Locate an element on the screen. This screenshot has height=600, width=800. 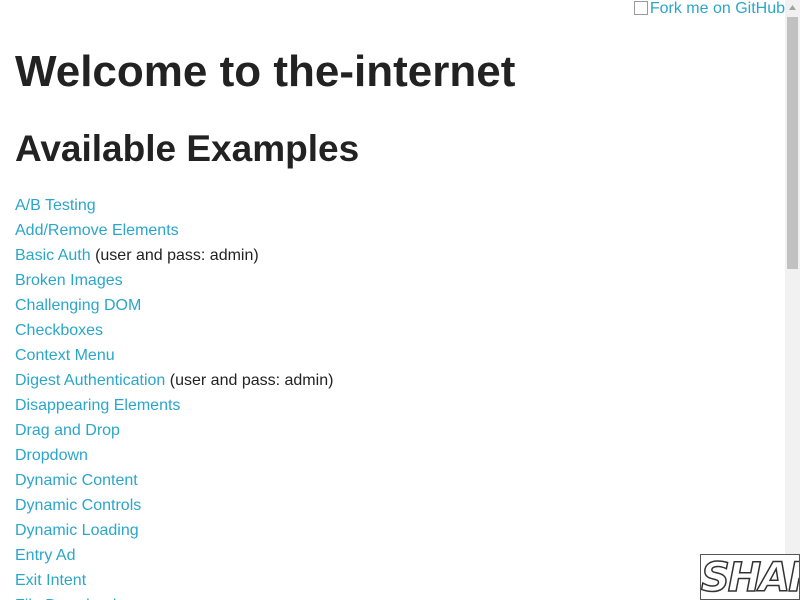
fork-text: Fork me on GitHub is located at coordinates (717, 8).